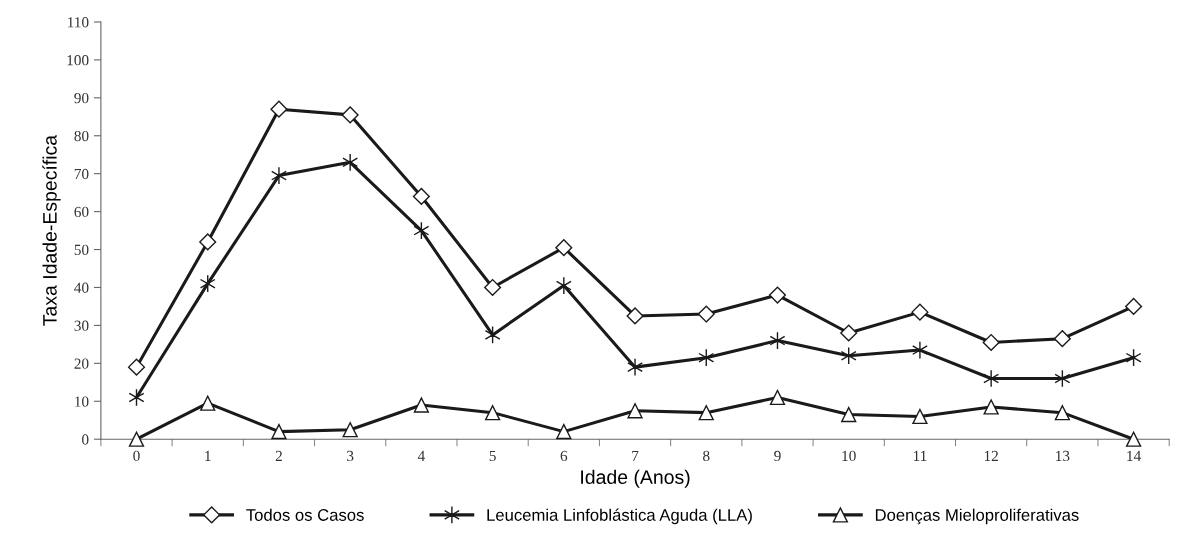 Image resolution: width=1187 pixels, height=549 pixels. Describe the element at coordinates (1134, 455) in the screenshot. I see `x-tick-label: 14` at that location.